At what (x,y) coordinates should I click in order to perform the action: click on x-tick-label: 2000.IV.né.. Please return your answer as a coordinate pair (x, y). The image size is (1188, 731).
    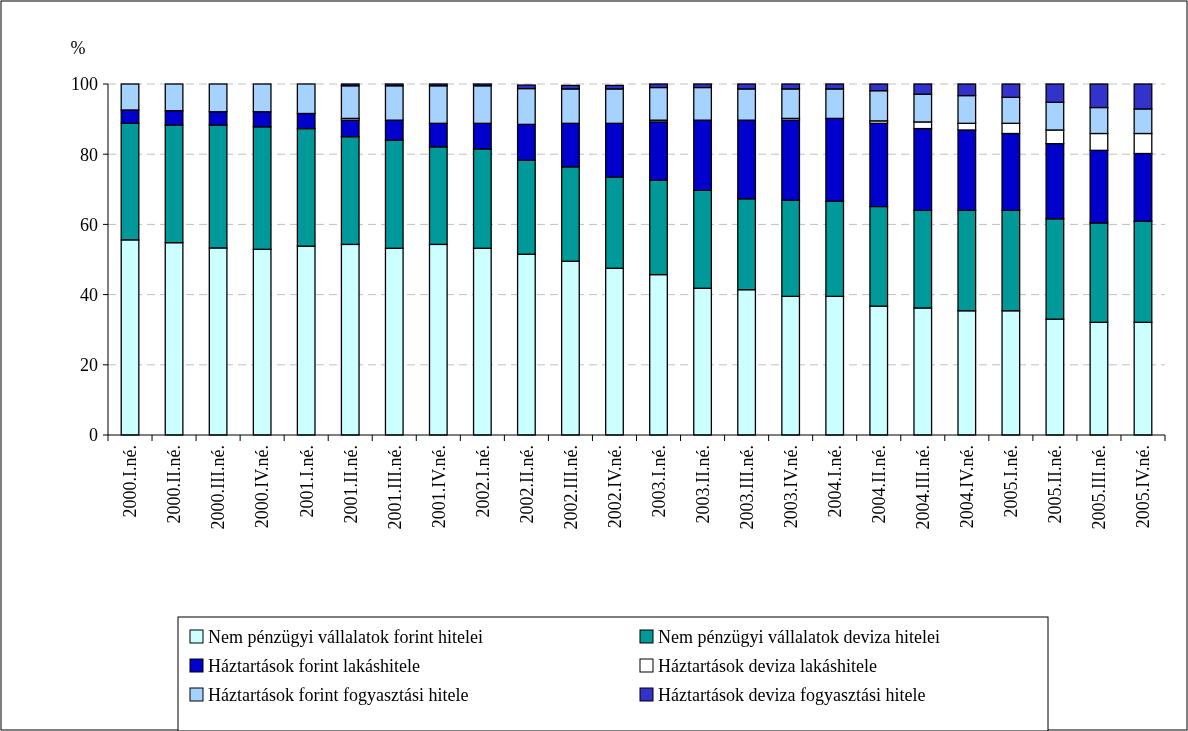
    Looking at the image, I should click on (262, 487).